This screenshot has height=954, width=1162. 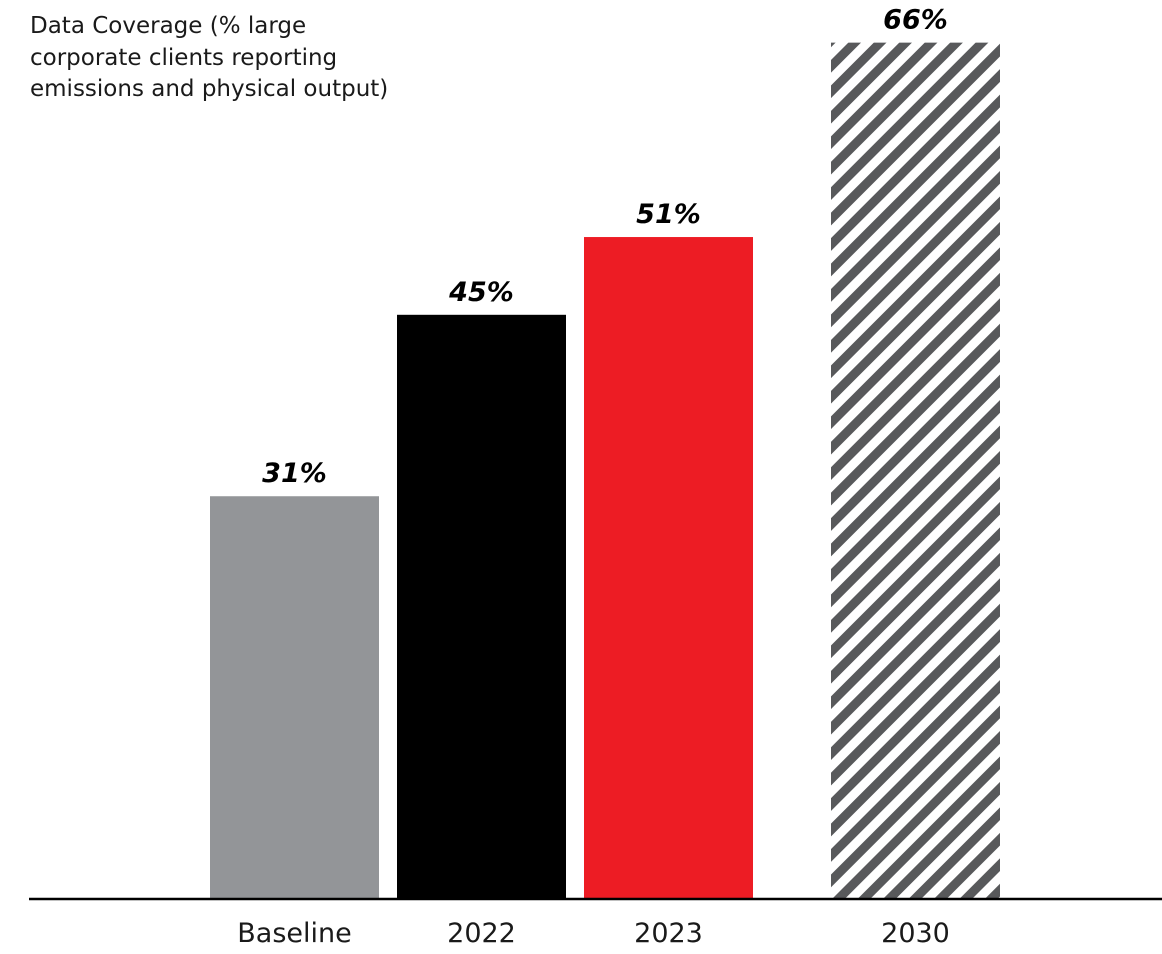 What do you see at coordinates (915, 20) in the screenshot?
I see `value-label-2030: 66%` at bounding box center [915, 20].